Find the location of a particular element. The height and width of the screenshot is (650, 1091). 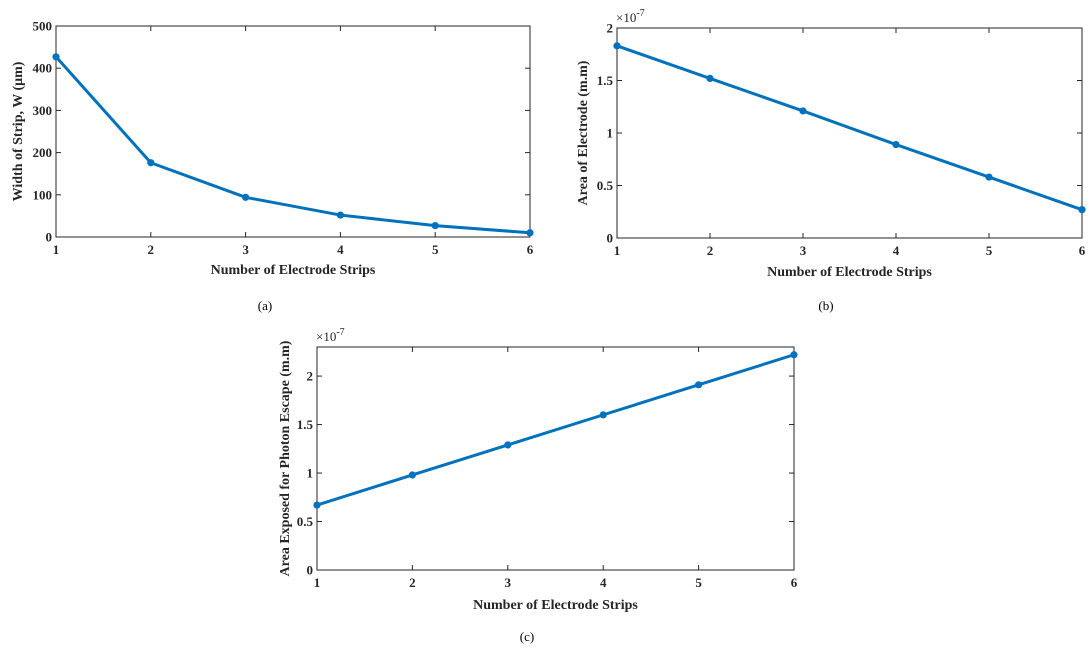

panel-caption: (a) is located at coordinates (265, 305).